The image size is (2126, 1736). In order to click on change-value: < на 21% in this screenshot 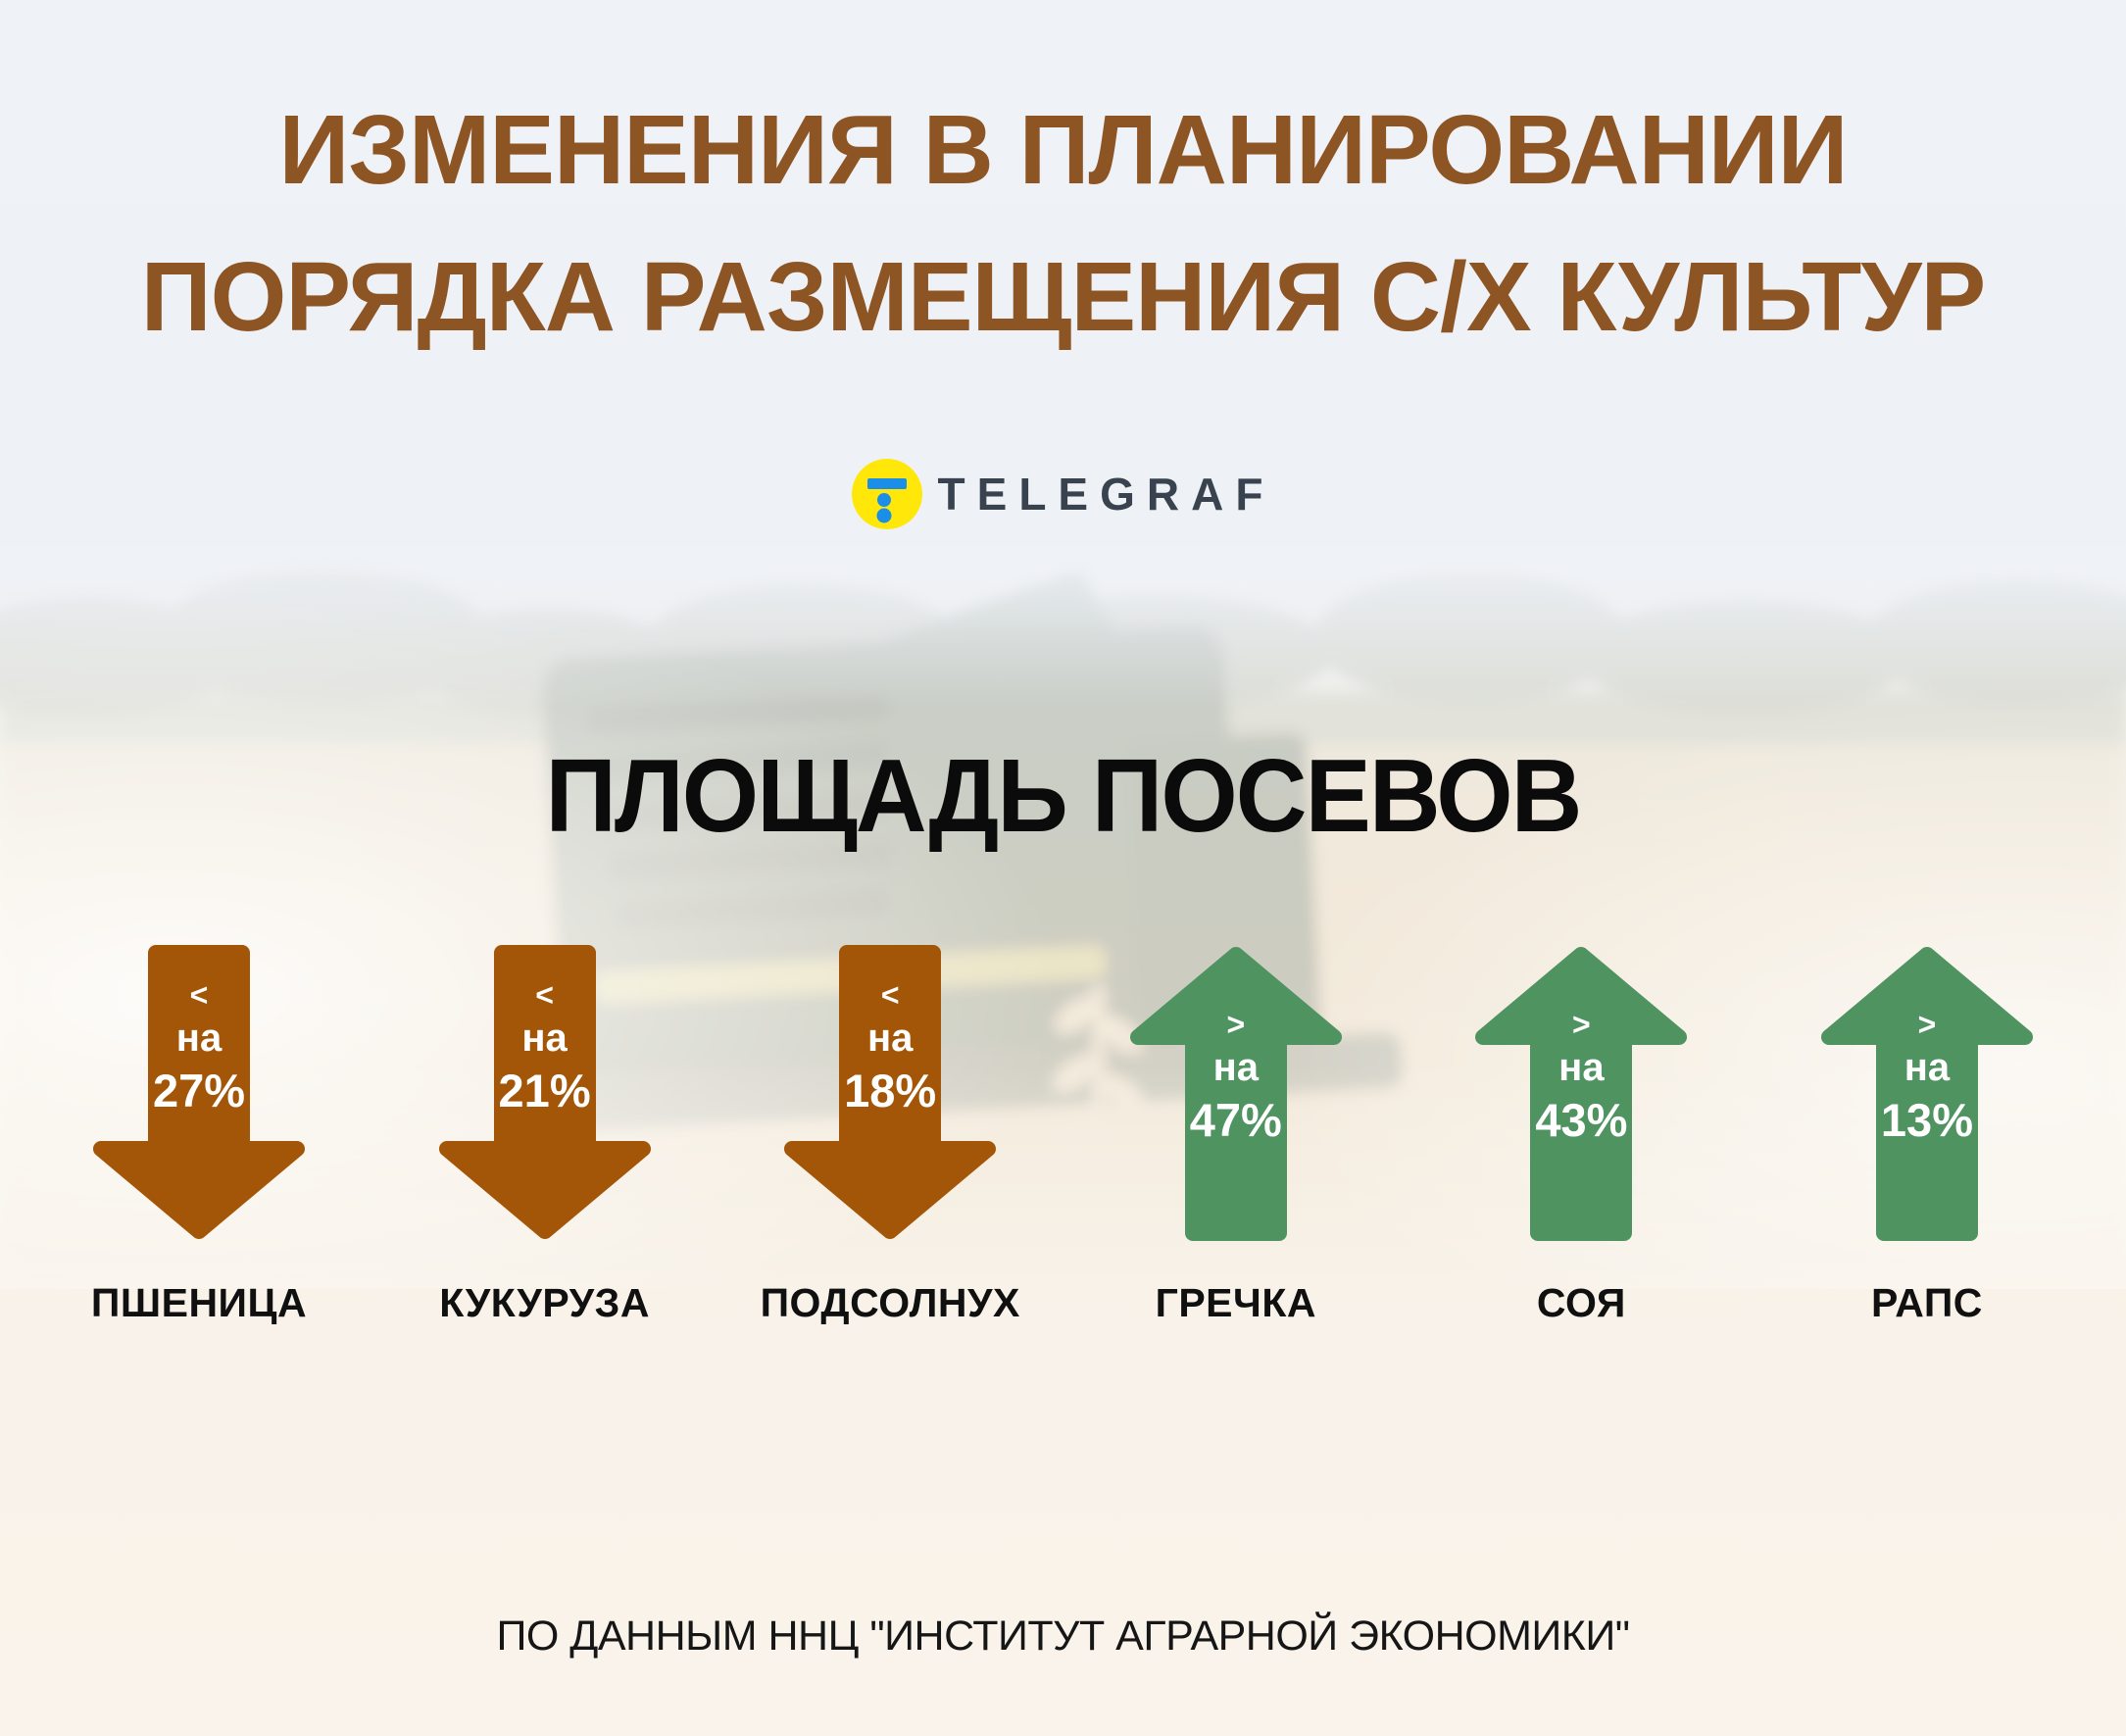, I will do `click(545, 1048)`.